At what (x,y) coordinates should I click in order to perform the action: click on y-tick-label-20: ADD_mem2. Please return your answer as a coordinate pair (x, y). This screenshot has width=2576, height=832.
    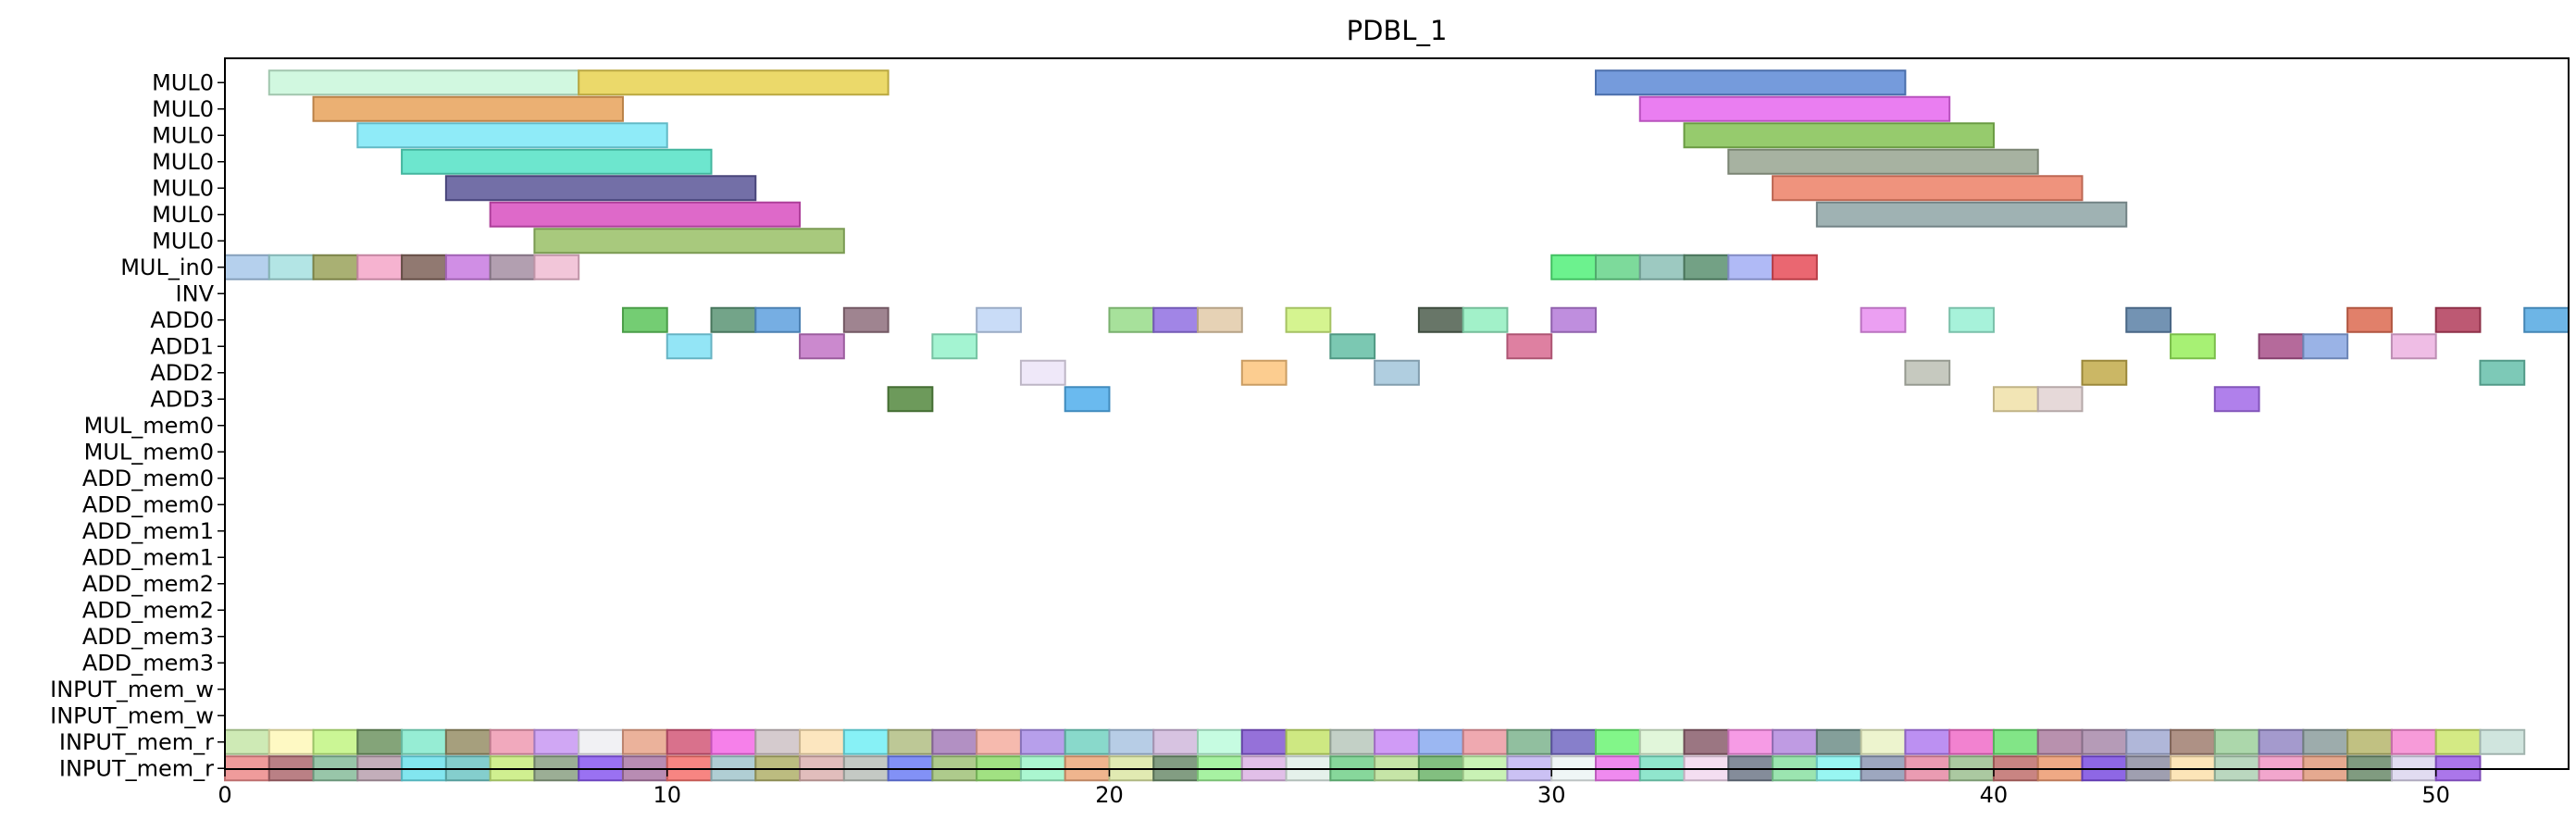
    Looking at the image, I should click on (148, 610).